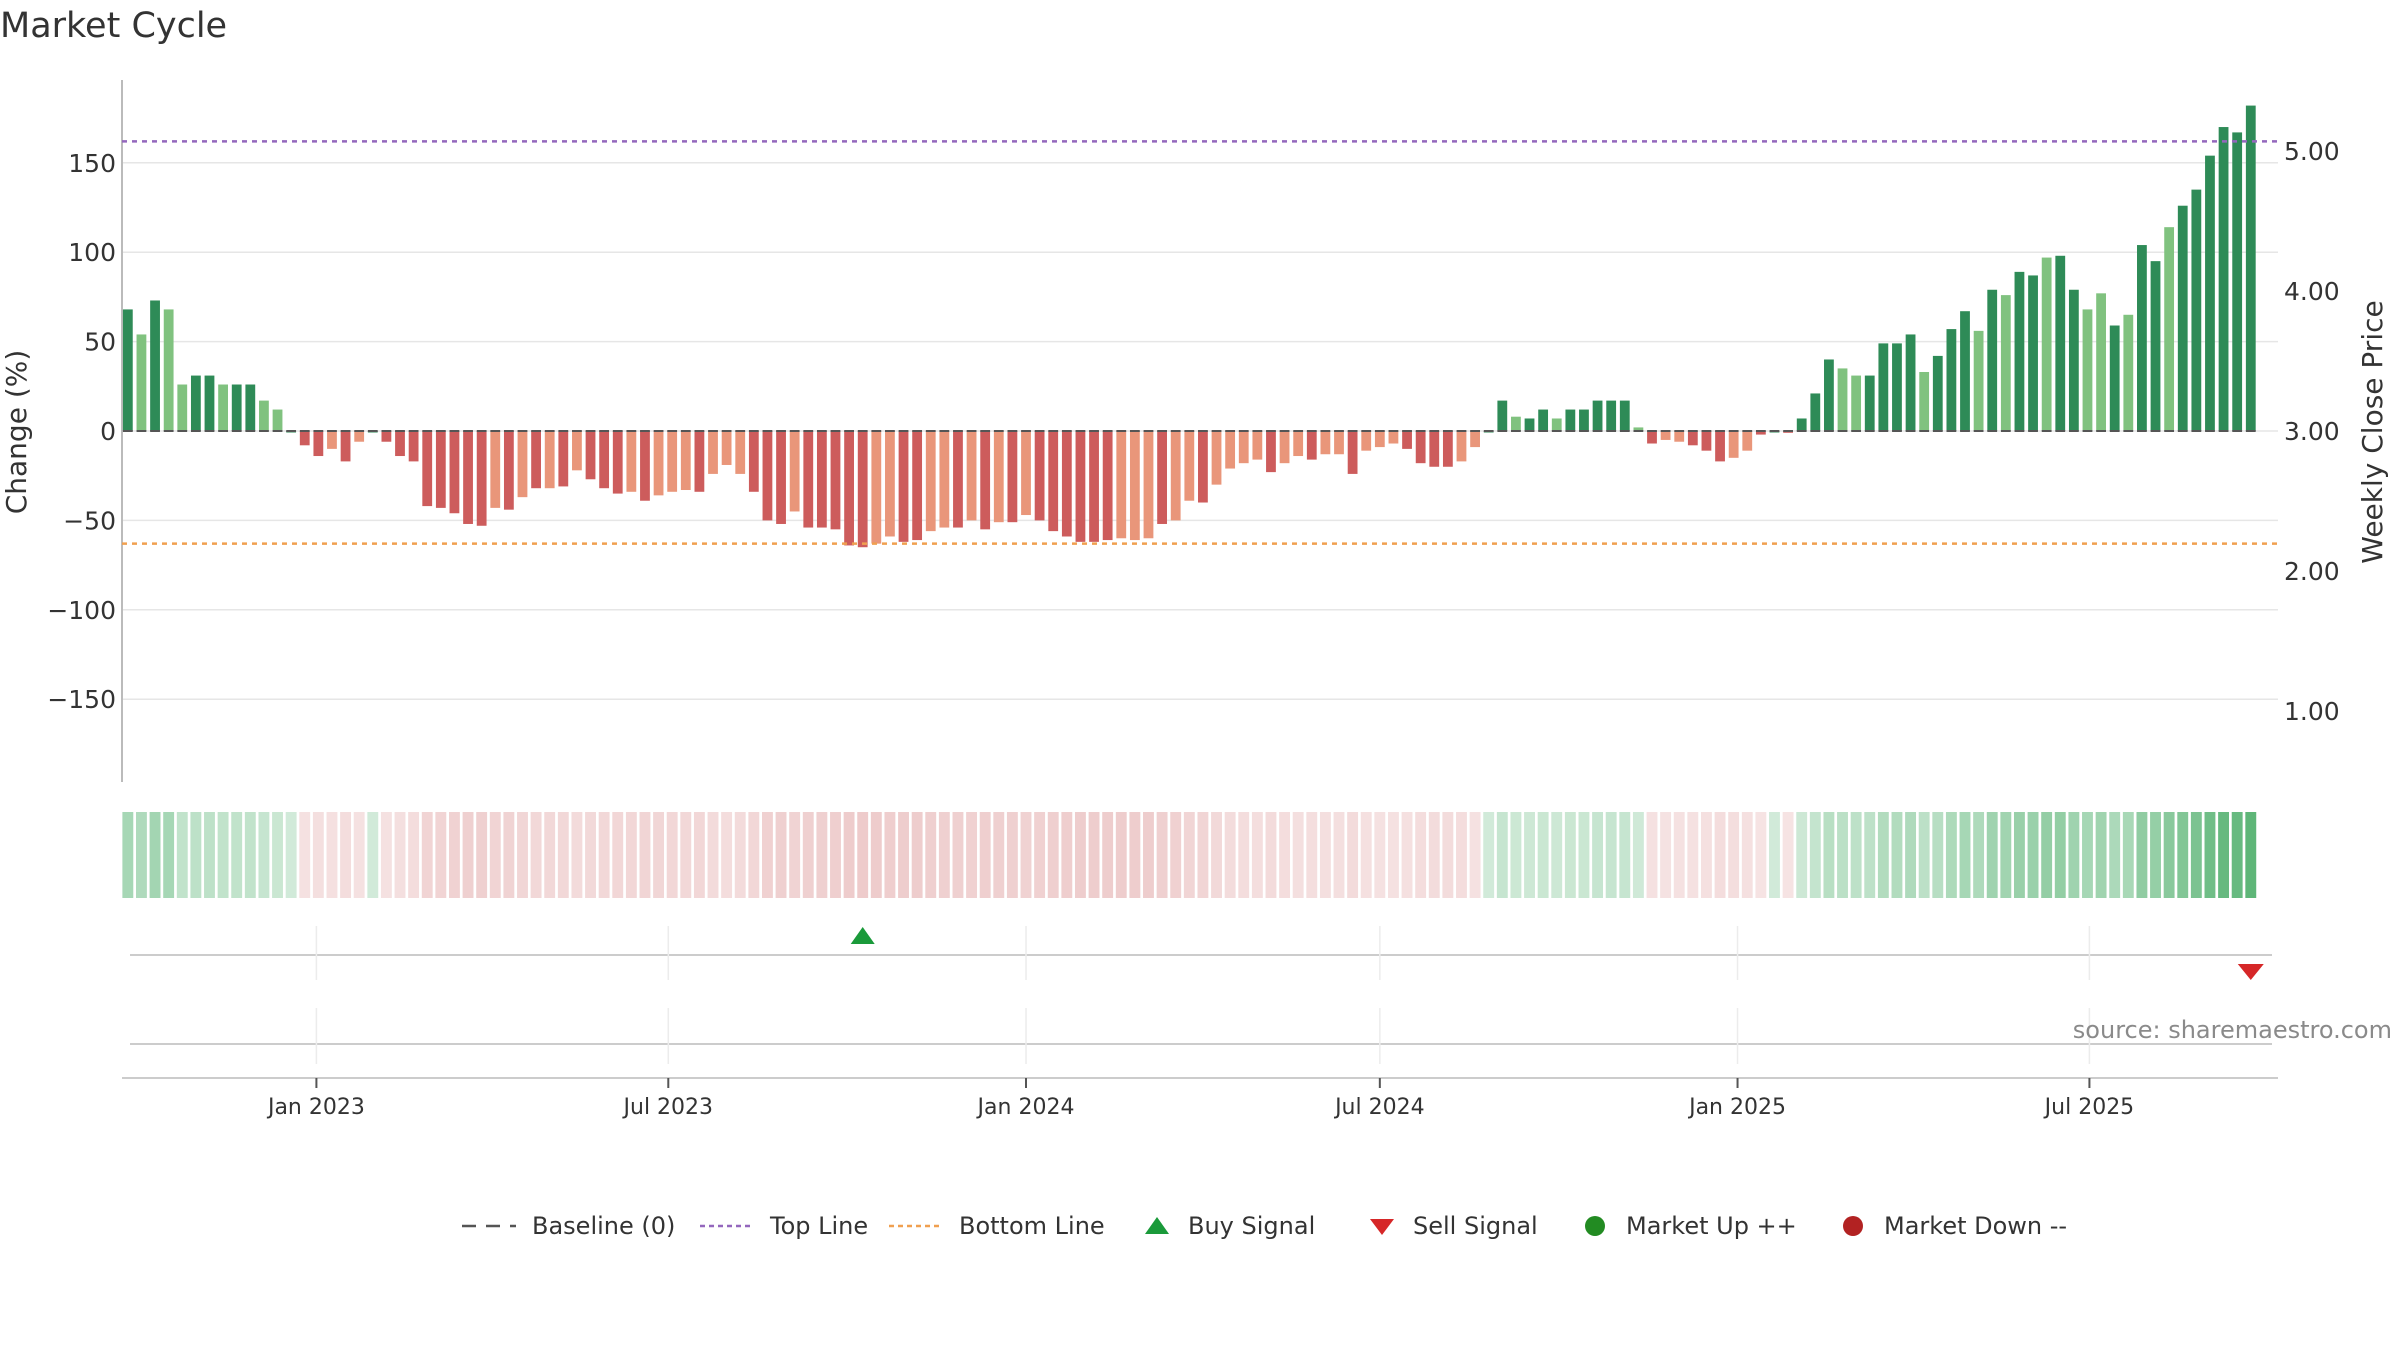  I want to click on y-tick-label: −150, so click(81, 699).